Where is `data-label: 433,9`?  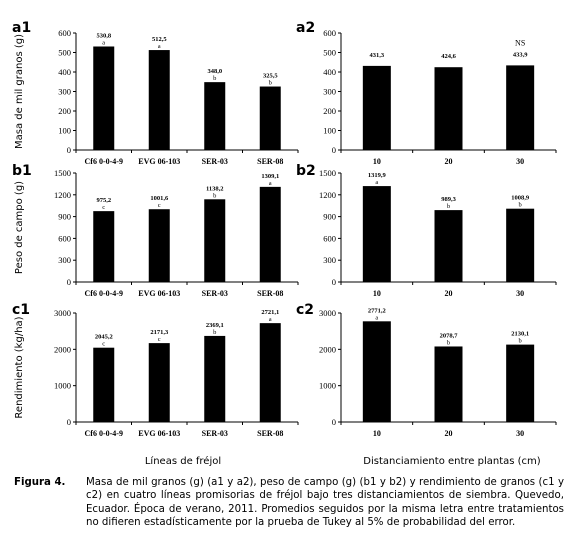
data-label: 433,9 is located at coordinates (520, 54).